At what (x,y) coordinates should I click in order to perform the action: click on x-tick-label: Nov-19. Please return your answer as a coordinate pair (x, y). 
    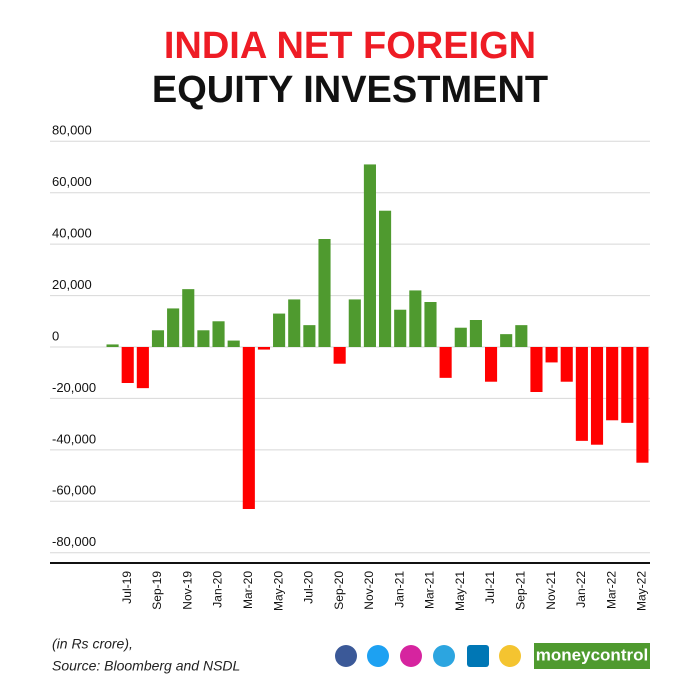
    Looking at the image, I should click on (187, 590).